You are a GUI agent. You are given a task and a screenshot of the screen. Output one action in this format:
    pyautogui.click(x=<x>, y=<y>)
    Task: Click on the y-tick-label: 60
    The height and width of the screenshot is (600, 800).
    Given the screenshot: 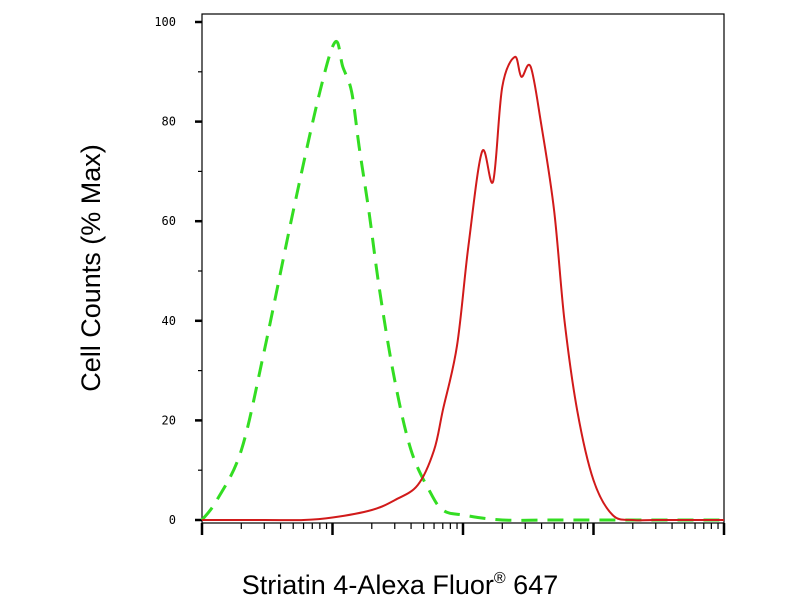 What is the action you would take?
    pyautogui.click(x=169, y=221)
    